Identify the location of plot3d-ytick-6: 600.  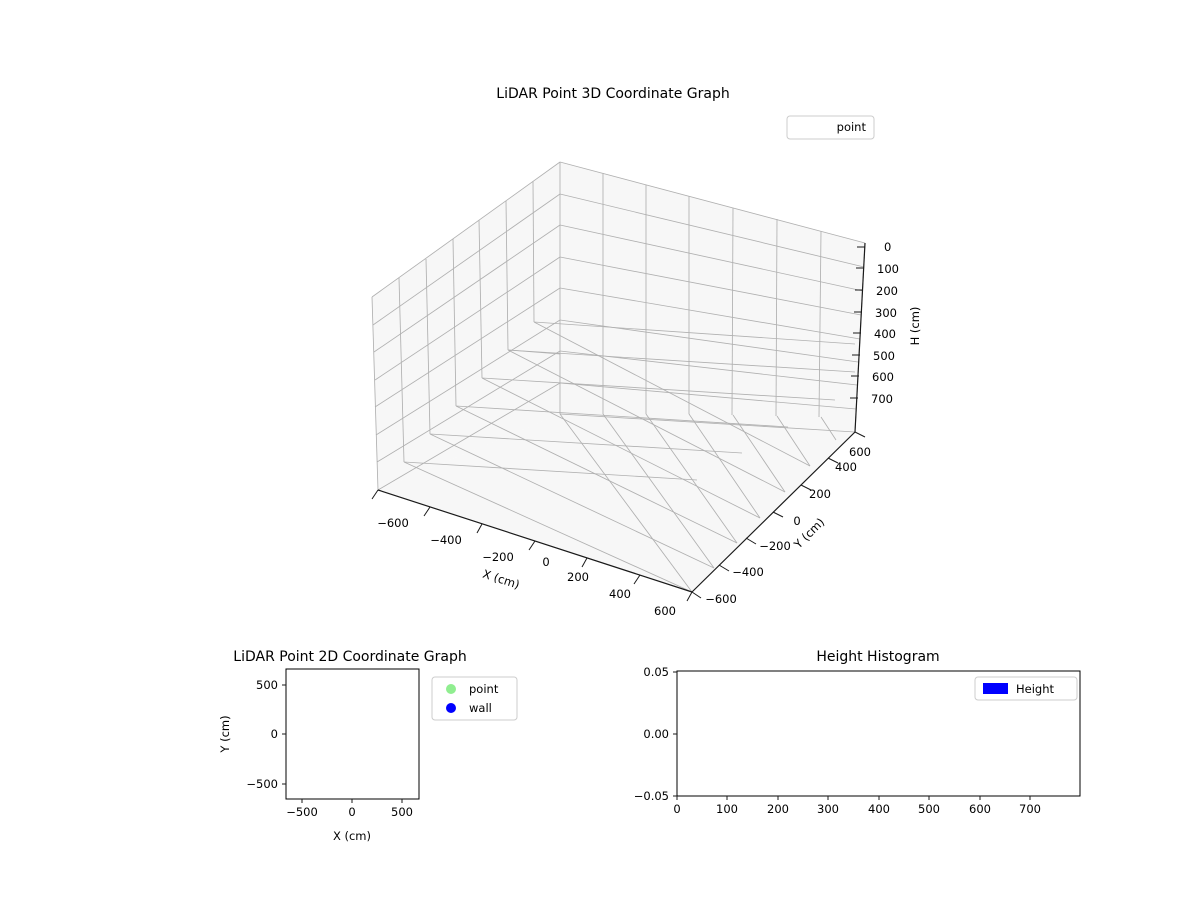
(860, 452).